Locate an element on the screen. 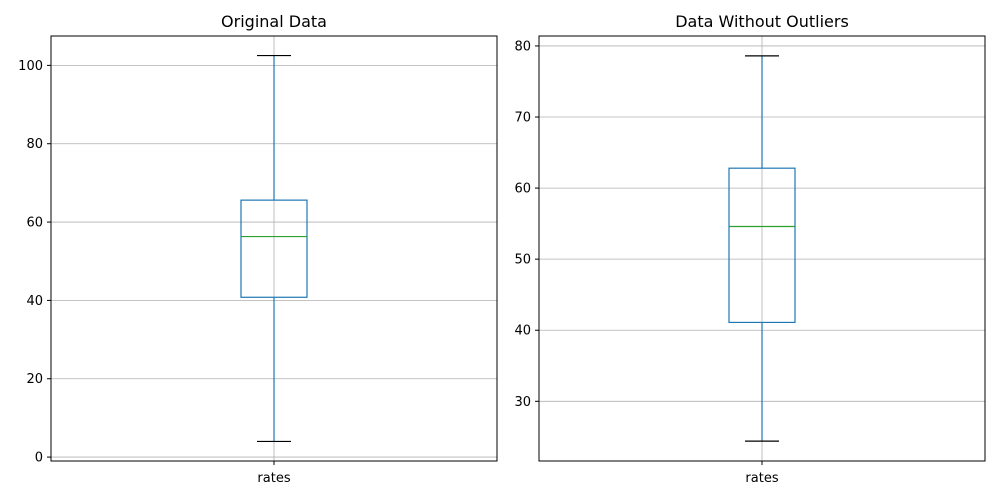 Image resolution: width=1000 pixels, height=500 pixels. y-tick-label: 50 is located at coordinates (522, 260).